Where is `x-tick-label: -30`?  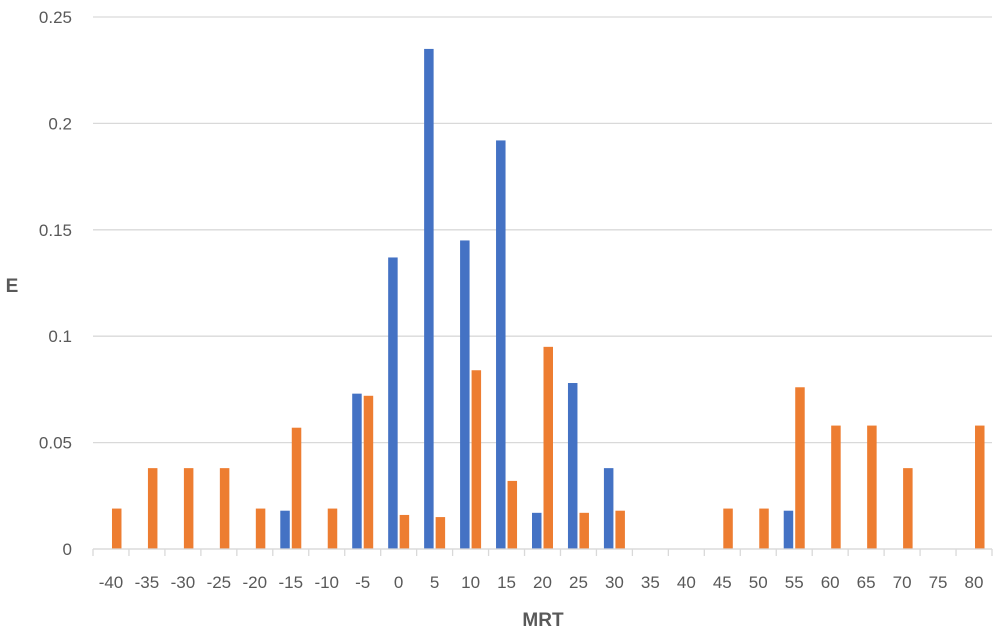 x-tick-label: -30 is located at coordinates (183, 582).